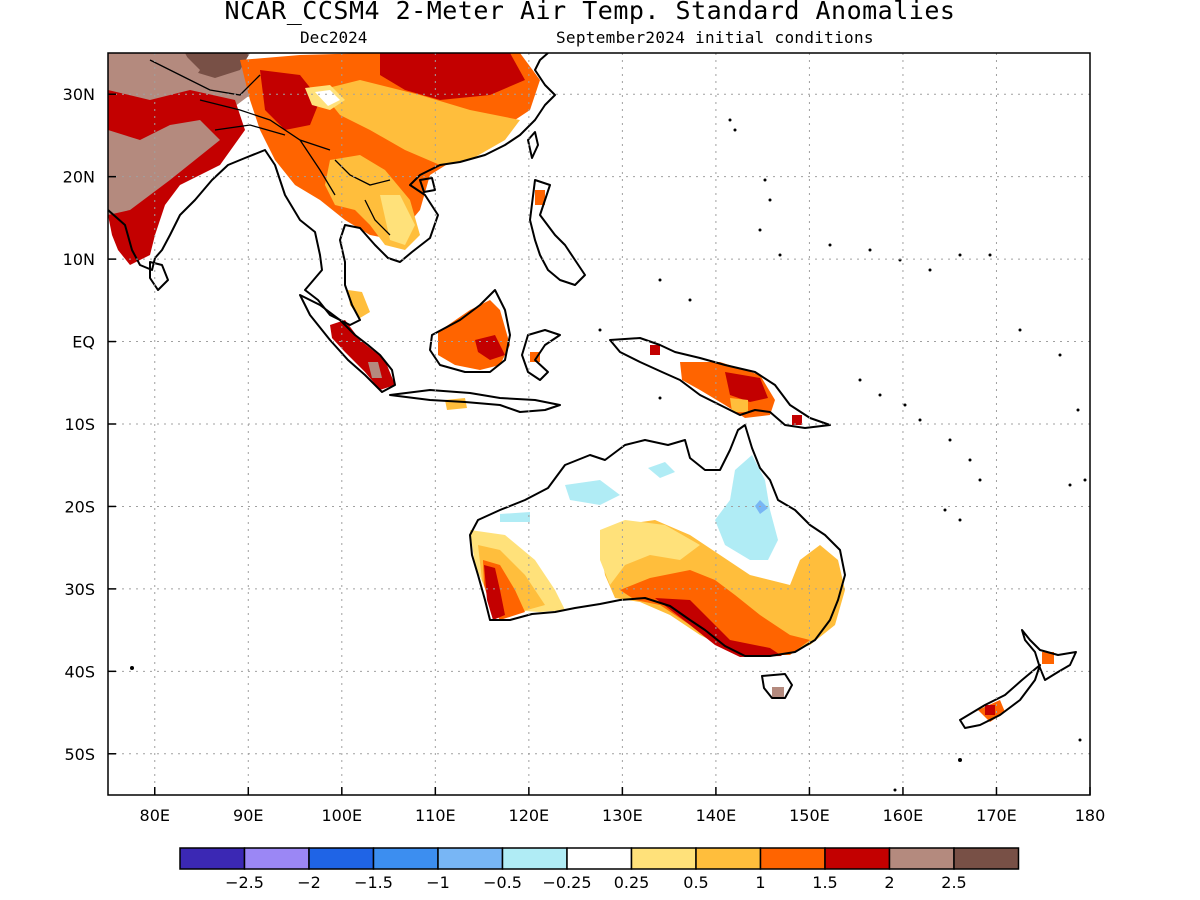 The width and height of the screenshot is (1200, 900). I want to click on colorbar-label: 1, so click(760, 882).